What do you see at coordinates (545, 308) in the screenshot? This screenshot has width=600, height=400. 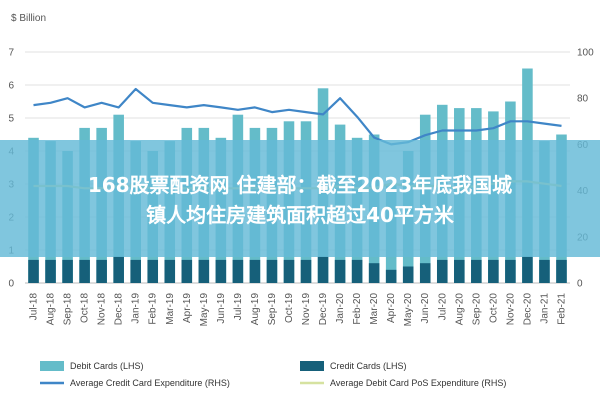 I see `x-tick-Jan-21: Jan-21` at bounding box center [545, 308].